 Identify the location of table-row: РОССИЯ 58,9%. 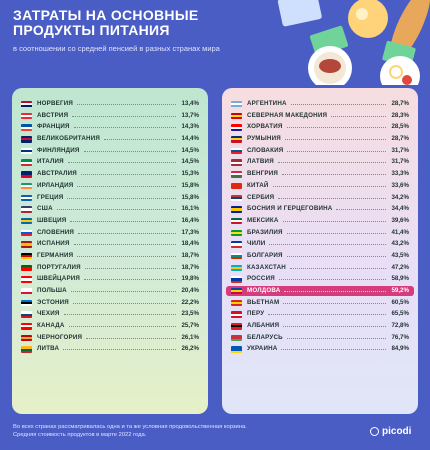
(320, 279).